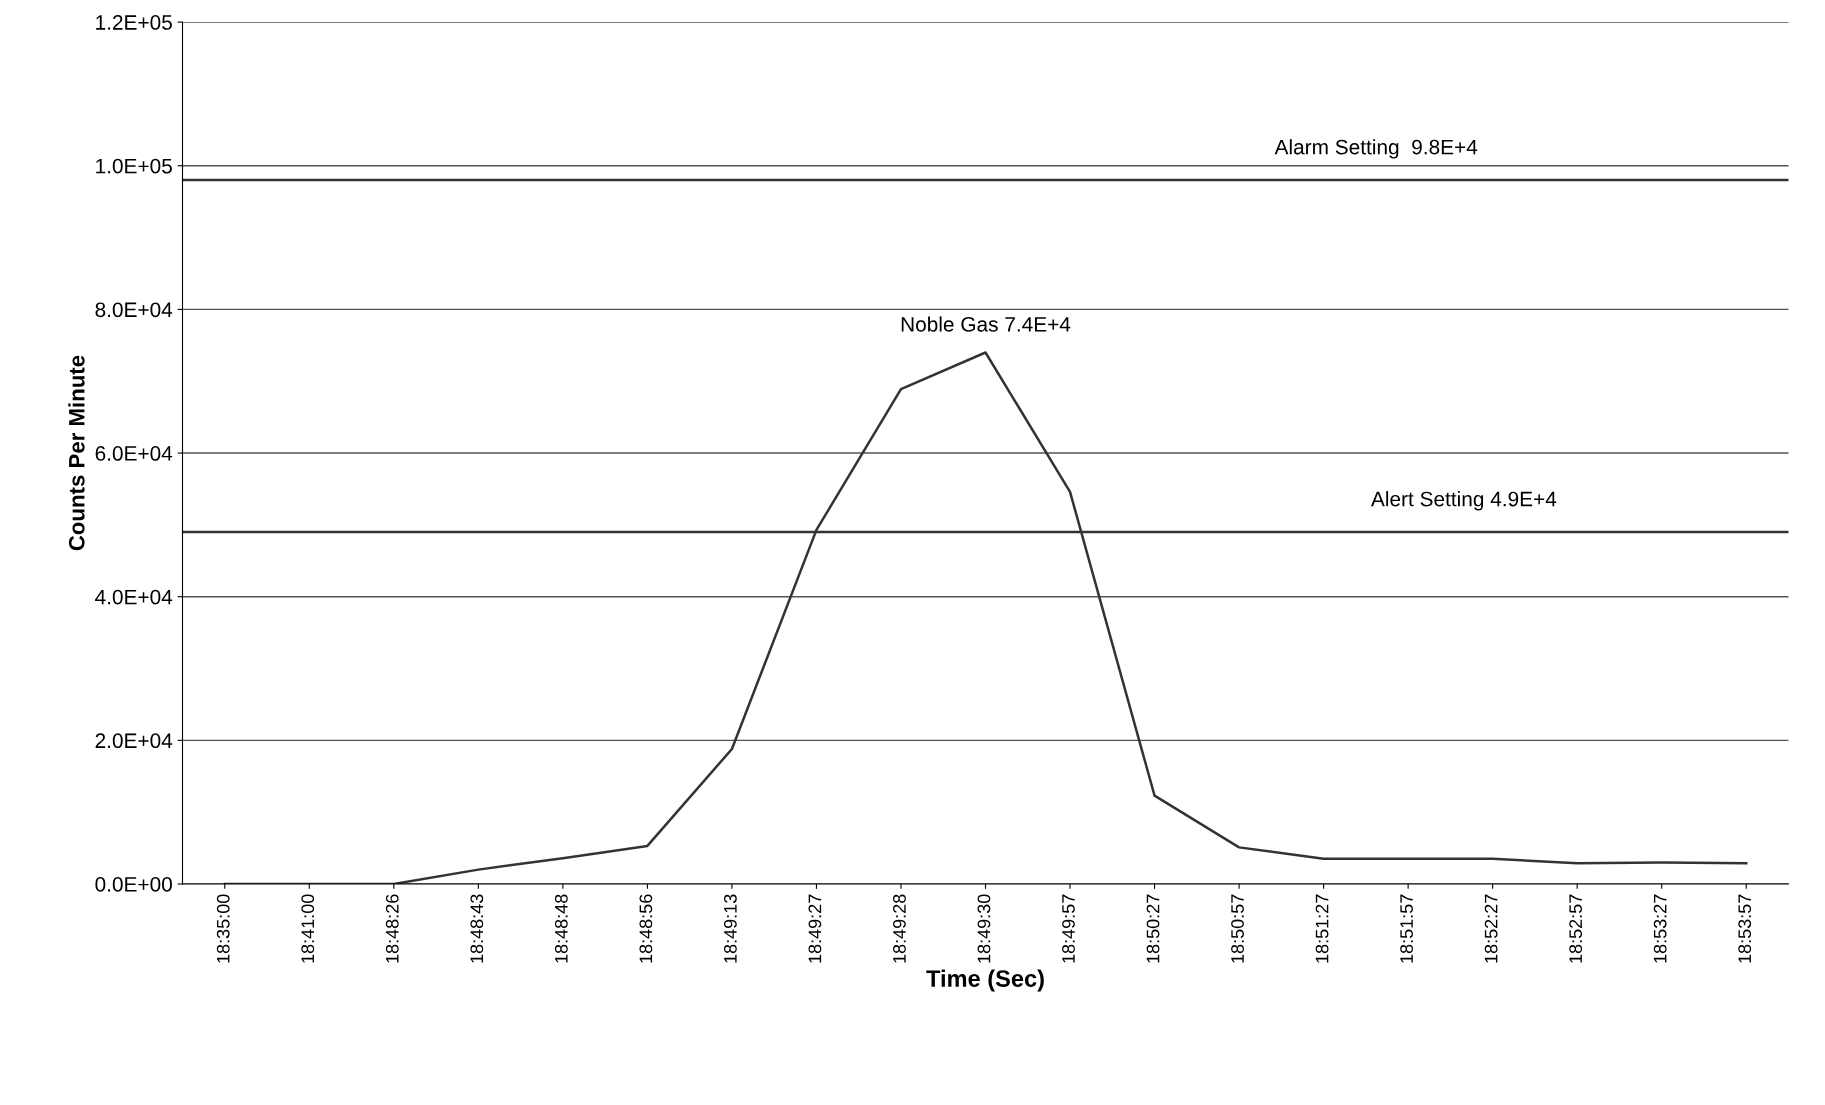 This screenshot has width=1825, height=1105. I want to click on x-tick-label: 18:52:57, so click(1576, 928).